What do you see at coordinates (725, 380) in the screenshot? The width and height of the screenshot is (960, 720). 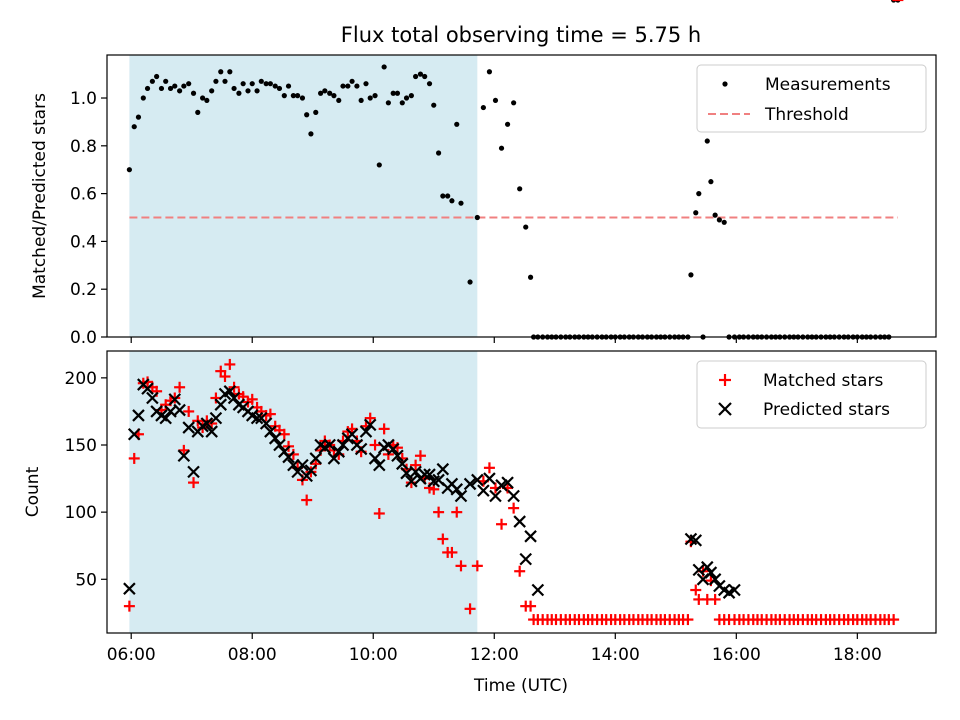 I see `legend-matched-marker` at bounding box center [725, 380].